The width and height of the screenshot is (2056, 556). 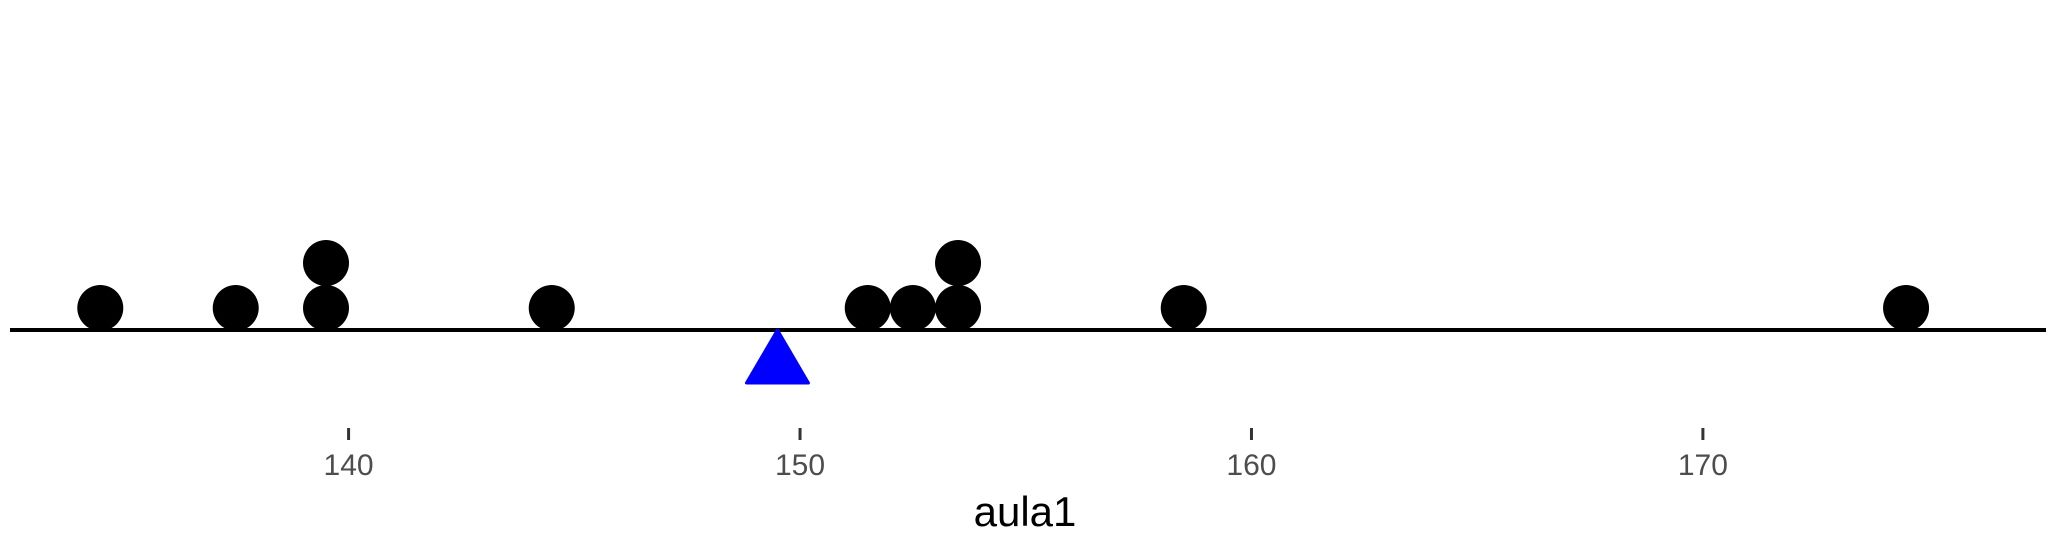 What do you see at coordinates (1703, 465) in the screenshot?
I see `x-tick-label-170: 170` at bounding box center [1703, 465].